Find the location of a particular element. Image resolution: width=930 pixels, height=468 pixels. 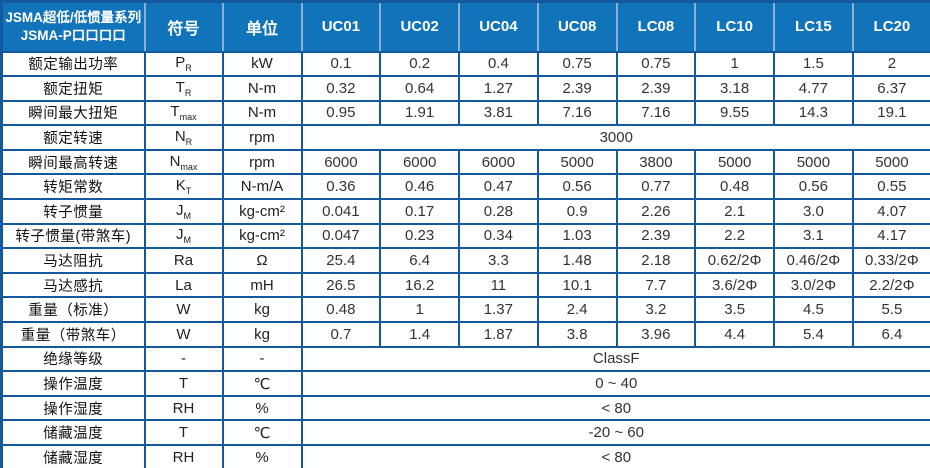

value-cell: 0.9 is located at coordinates (577, 211).